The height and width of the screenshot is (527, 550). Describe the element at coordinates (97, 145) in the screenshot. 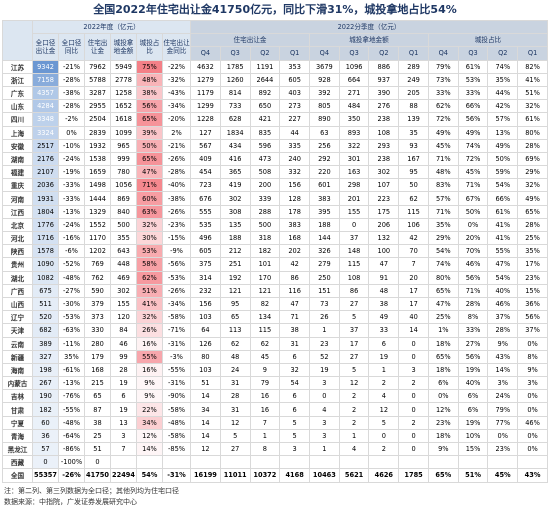

I see `cell: 1932` at that location.